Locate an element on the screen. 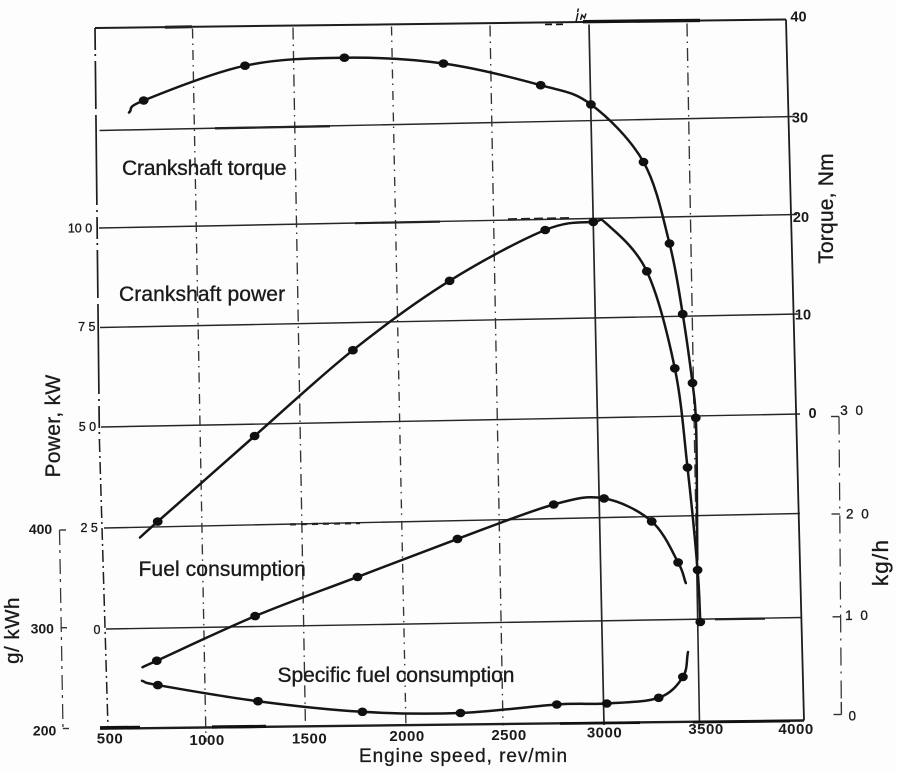 The height and width of the screenshot is (772, 897). svg-text: 40 is located at coordinates (798, 18).